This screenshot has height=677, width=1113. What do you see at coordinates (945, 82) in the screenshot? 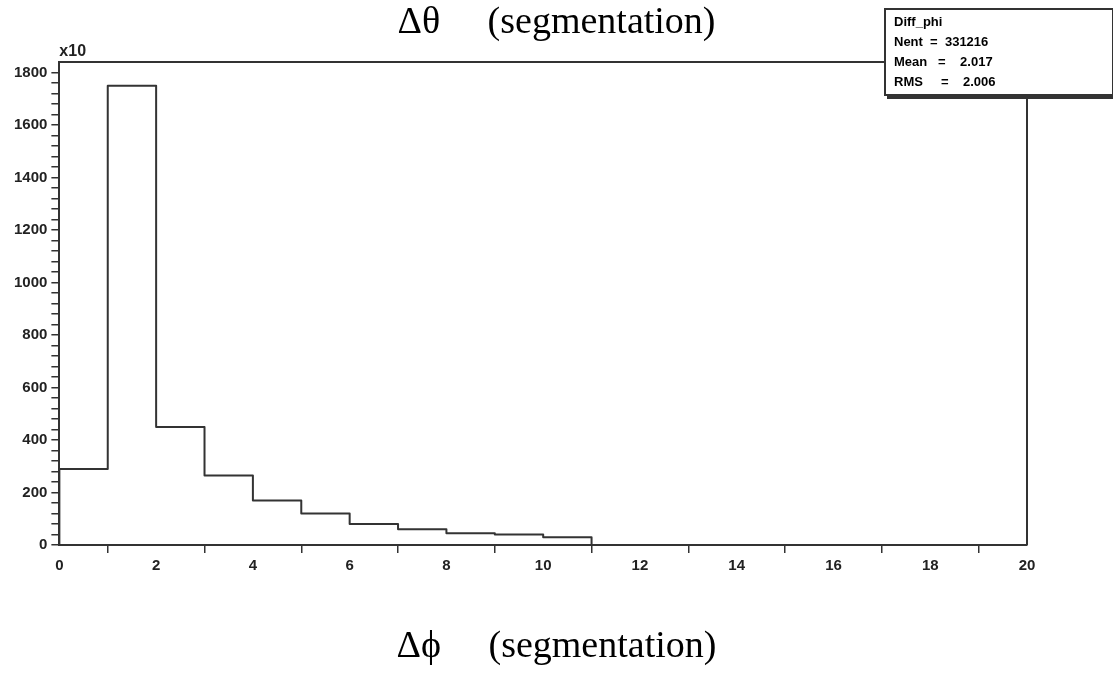
I see `annotation: RMS = 2.006` at bounding box center [945, 82].